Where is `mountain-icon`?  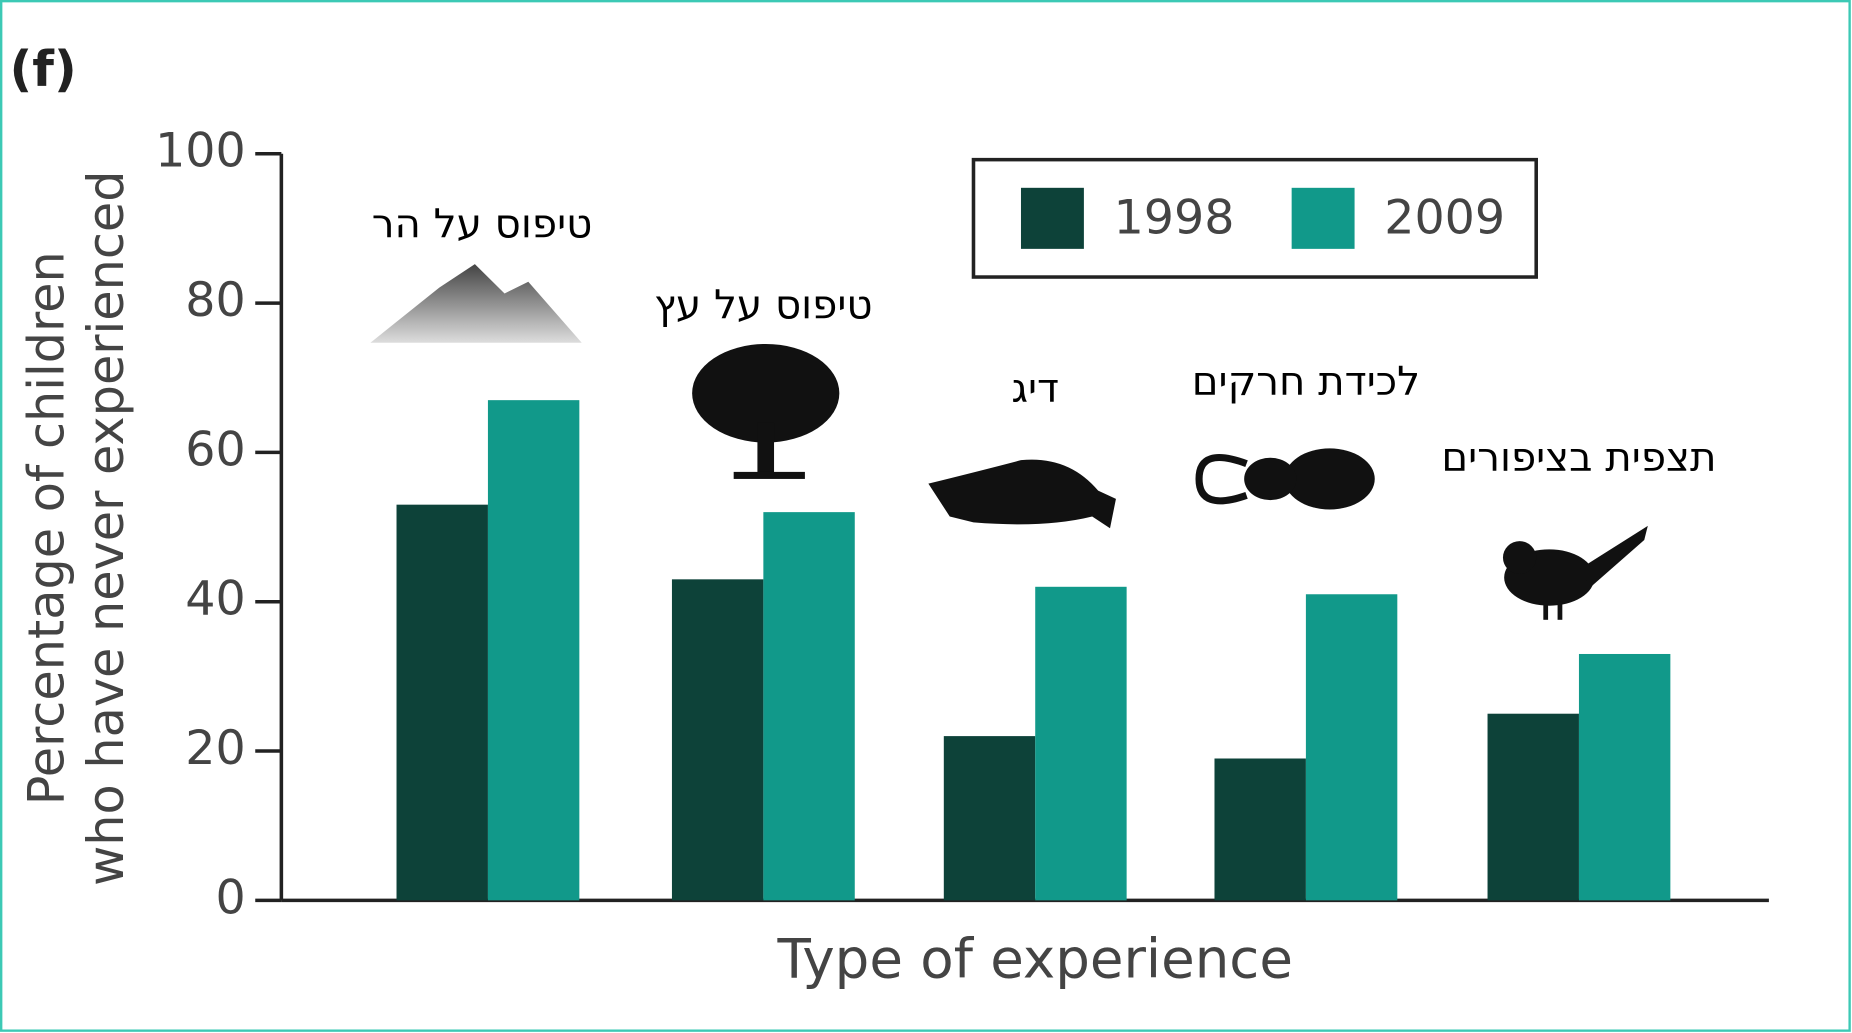 mountain-icon is located at coordinates (476, 303).